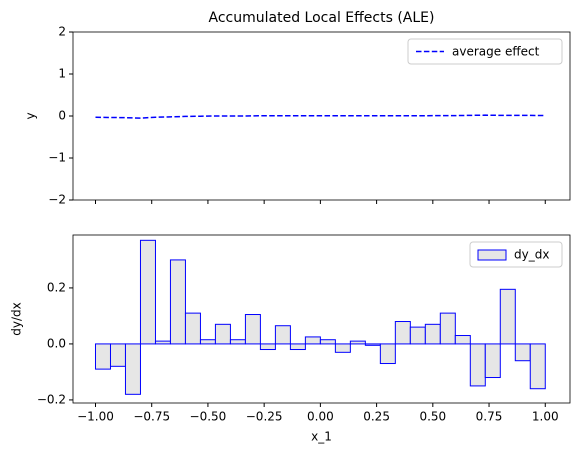 Image resolution: width=578 pixels, height=455 pixels. I want to click on x-tick-label: −0.25, so click(264, 417).